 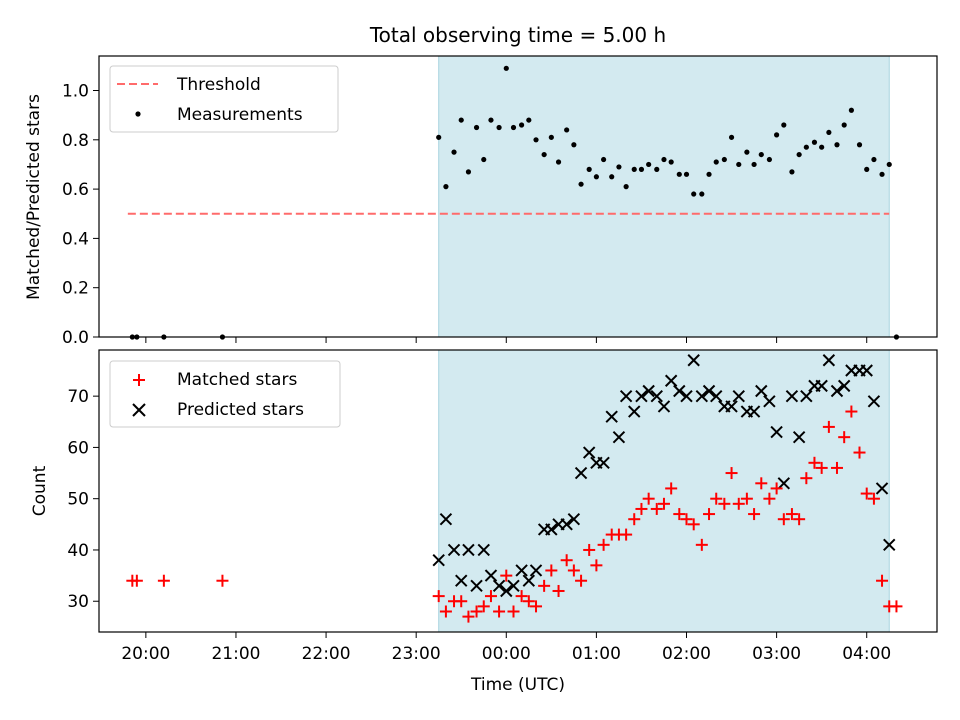 What do you see at coordinates (138, 114) in the screenshot?
I see `legend-measurements-swatch` at bounding box center [138, 114].